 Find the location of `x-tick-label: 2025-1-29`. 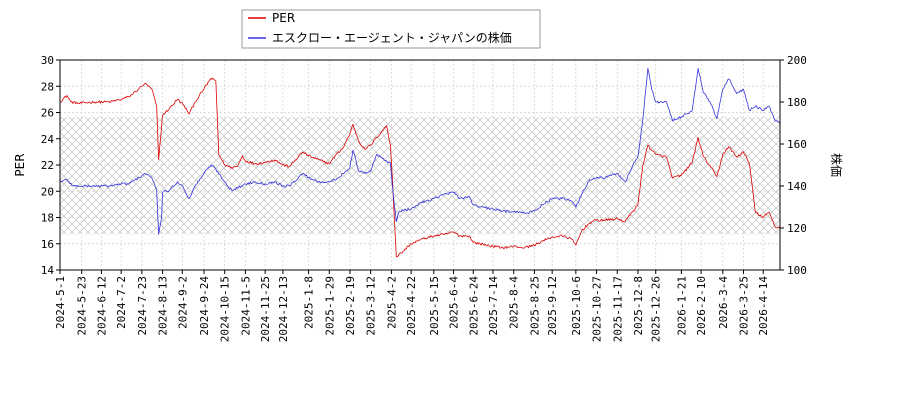

x-tick-label: 2025-1-29 is located at coordinates (329, 306).